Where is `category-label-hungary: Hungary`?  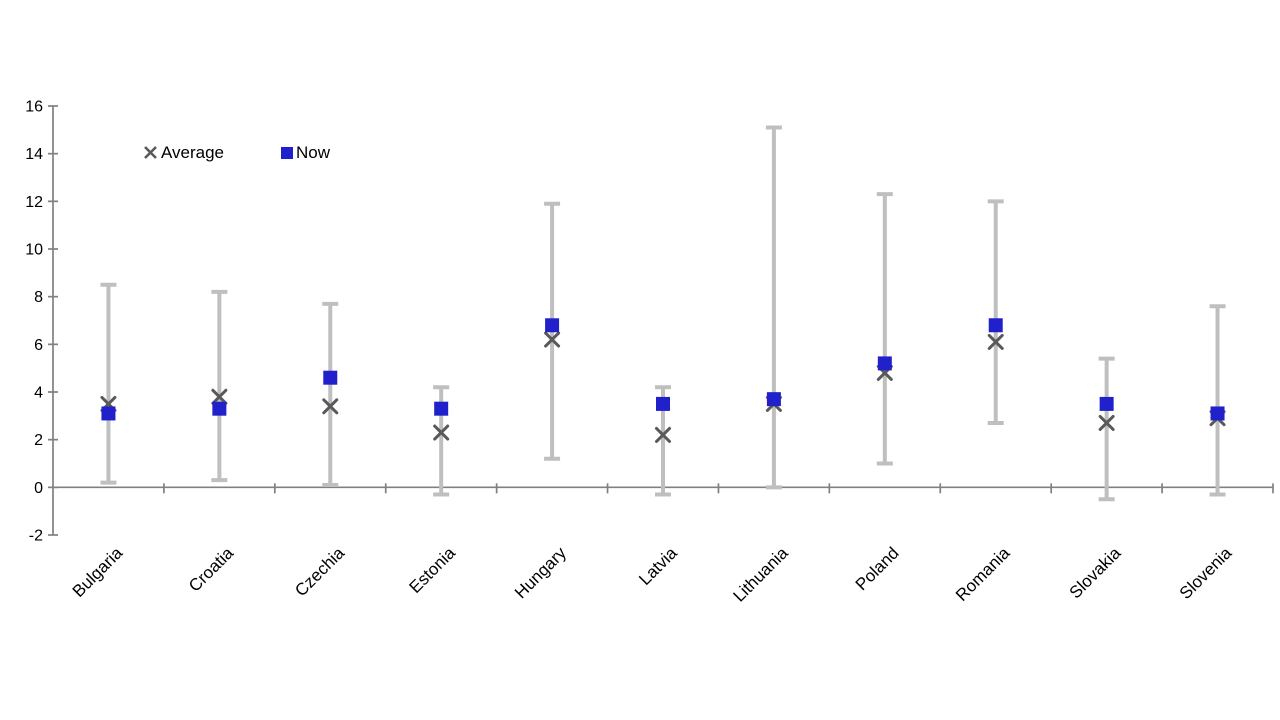 category-label-hungary: Hungary is located at coordinates (540, 572).